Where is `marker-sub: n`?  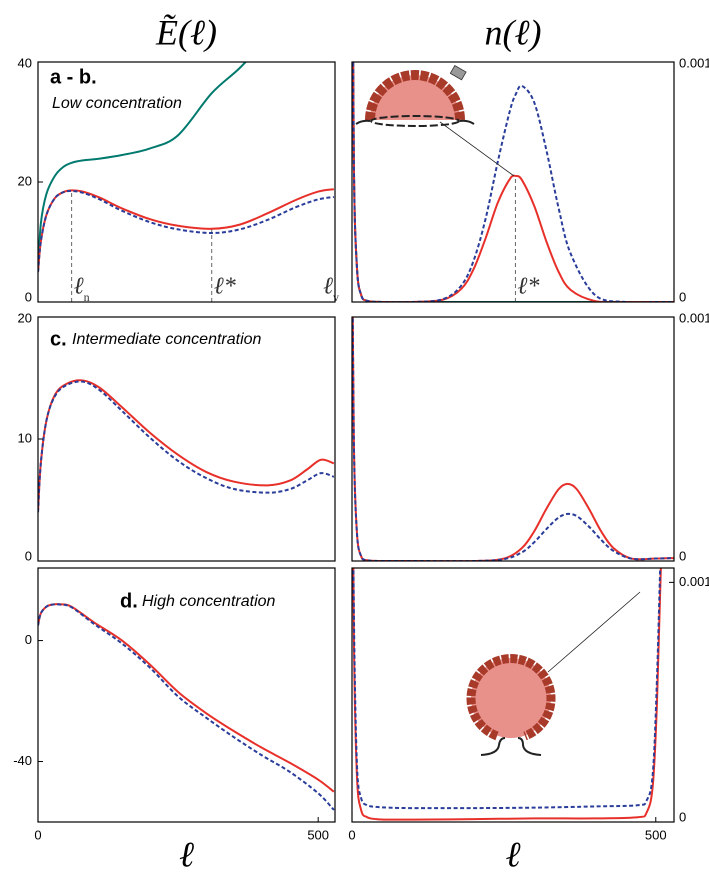 marker-sub: n is located at coordinates (87, 297).